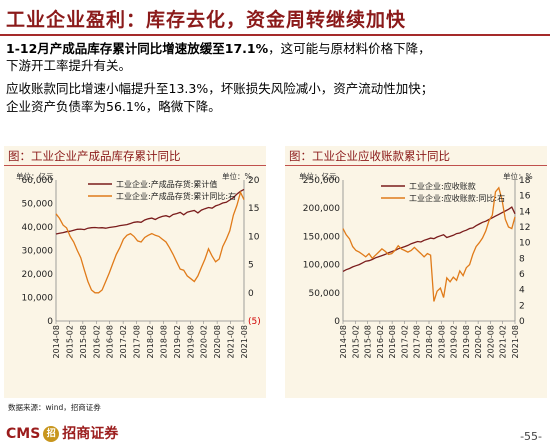 This screenshot has height=447, width=550. I want to click on title-rule, so click(275, 35).